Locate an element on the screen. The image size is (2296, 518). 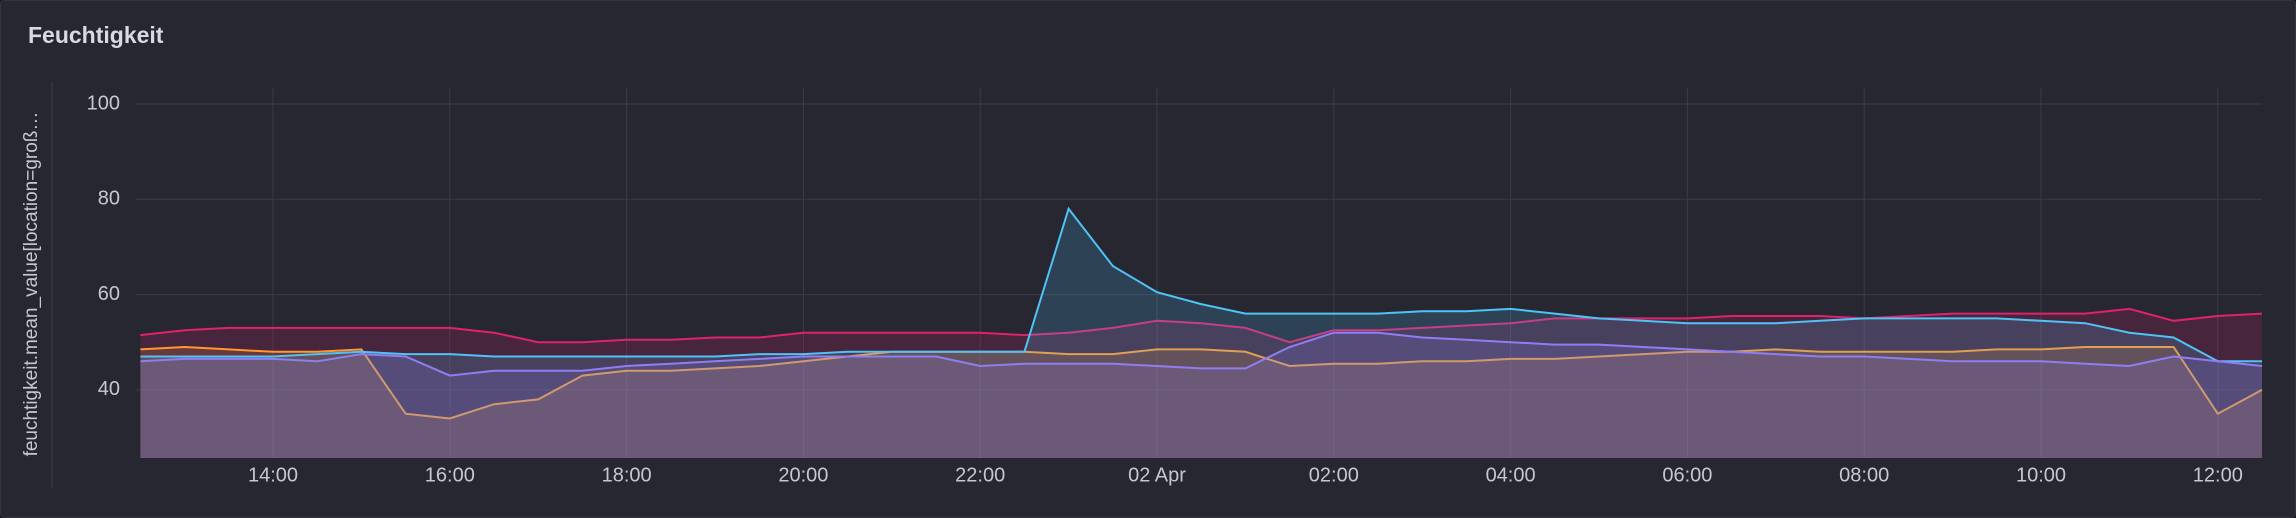
x-tick-label: 12:00 is located at coordinates (2218, 475).